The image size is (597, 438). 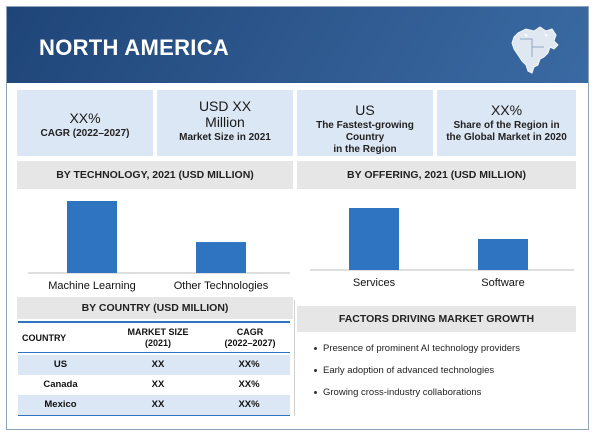 I want to click on kpi-market-size-value-line1: USD XX, so click(x=225, y=106).